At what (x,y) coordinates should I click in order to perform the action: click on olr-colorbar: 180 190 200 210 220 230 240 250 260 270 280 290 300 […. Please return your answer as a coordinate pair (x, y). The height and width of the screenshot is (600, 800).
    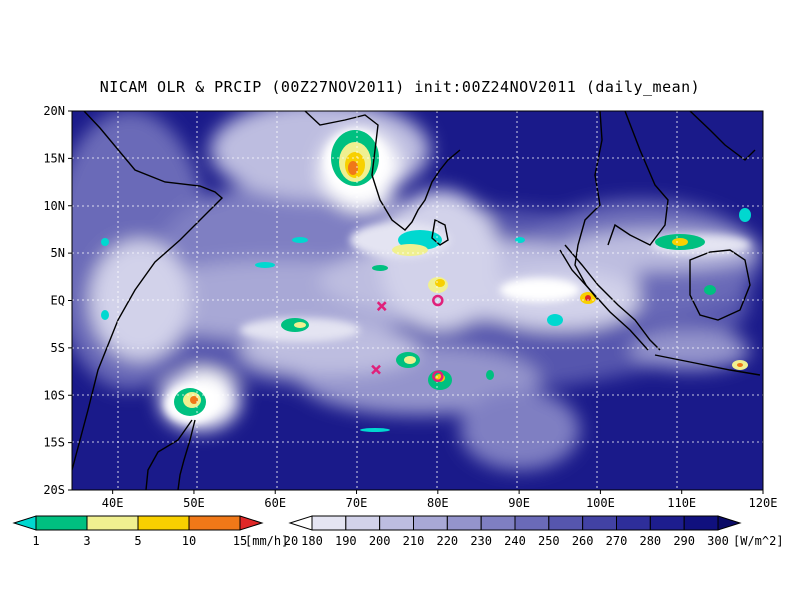
    Looking at the image, I should click on (536, 531).